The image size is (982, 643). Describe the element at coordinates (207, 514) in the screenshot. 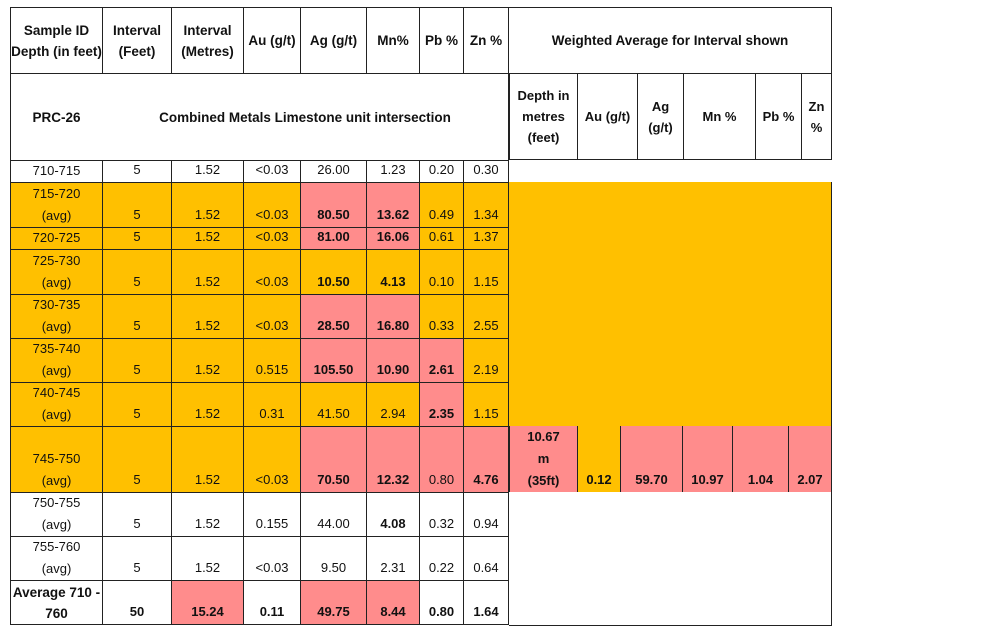

I see `row-metres-8: 1.52` at that location.